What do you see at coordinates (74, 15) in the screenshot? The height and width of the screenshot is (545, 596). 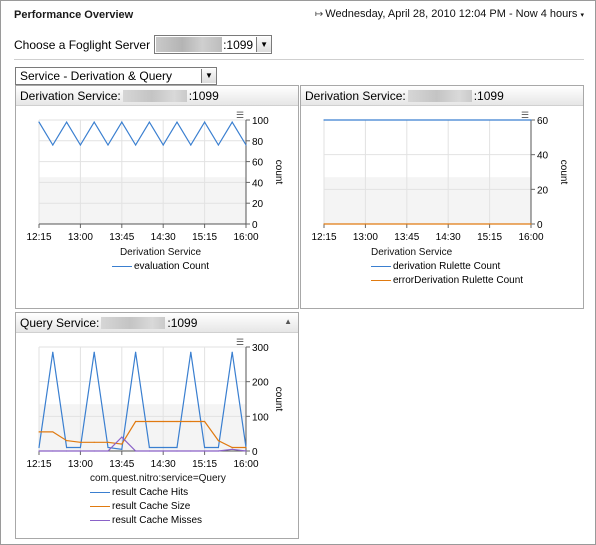 I see `page-title: Performance Overview` at bounding box center [74, 15].